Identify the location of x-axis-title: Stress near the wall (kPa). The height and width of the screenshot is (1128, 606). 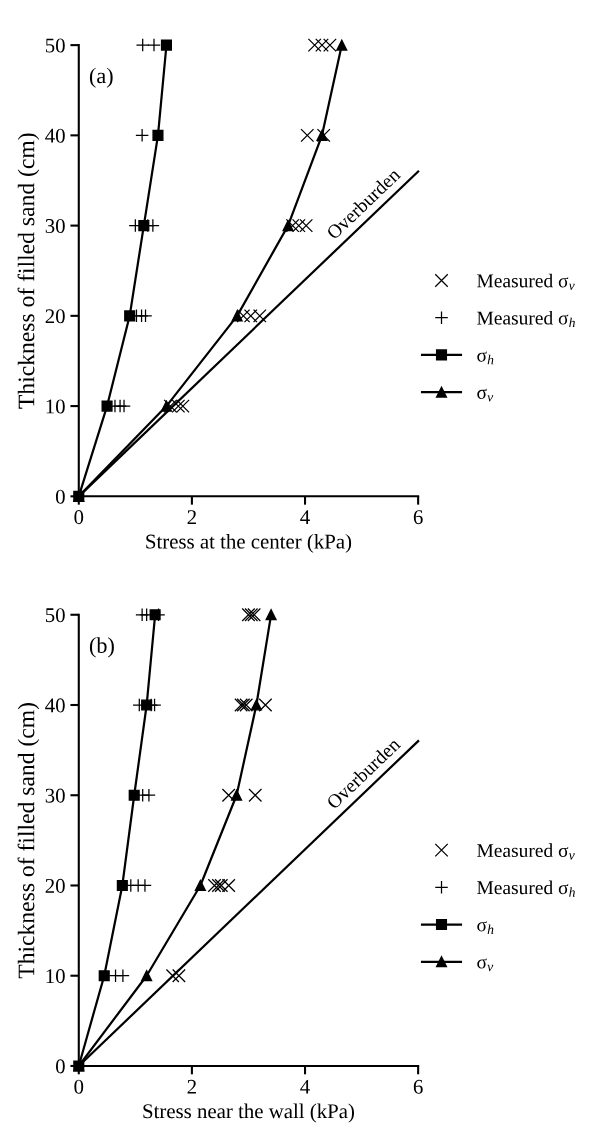
(248, 1113).